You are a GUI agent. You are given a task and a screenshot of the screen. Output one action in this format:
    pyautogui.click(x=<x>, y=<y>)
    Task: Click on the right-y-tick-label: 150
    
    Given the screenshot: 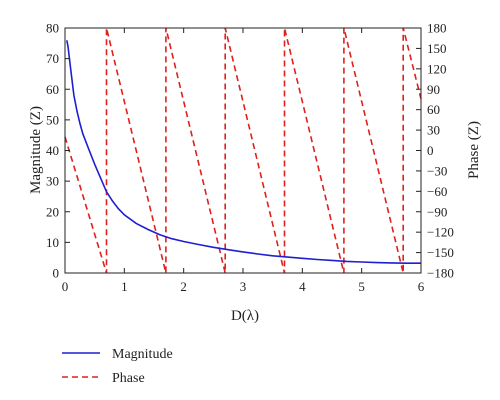 What is the action you would take?
    pyautogui.click(x=437, y=48)
    